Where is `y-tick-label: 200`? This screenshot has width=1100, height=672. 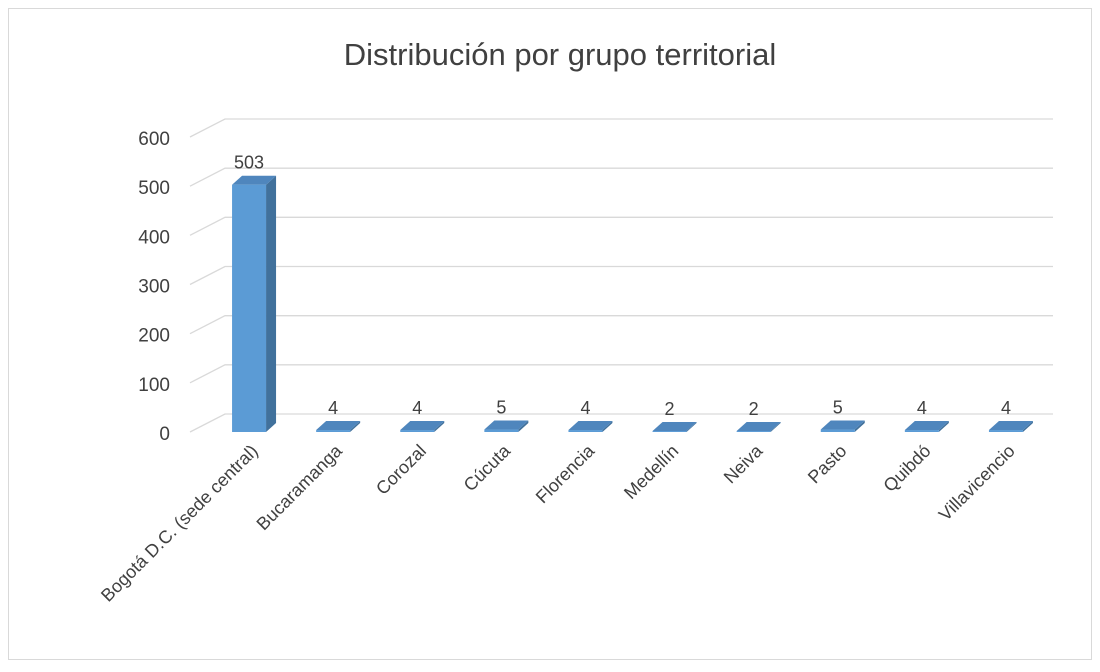 y-tick-label: 200 is located at coordinates (154, 336).